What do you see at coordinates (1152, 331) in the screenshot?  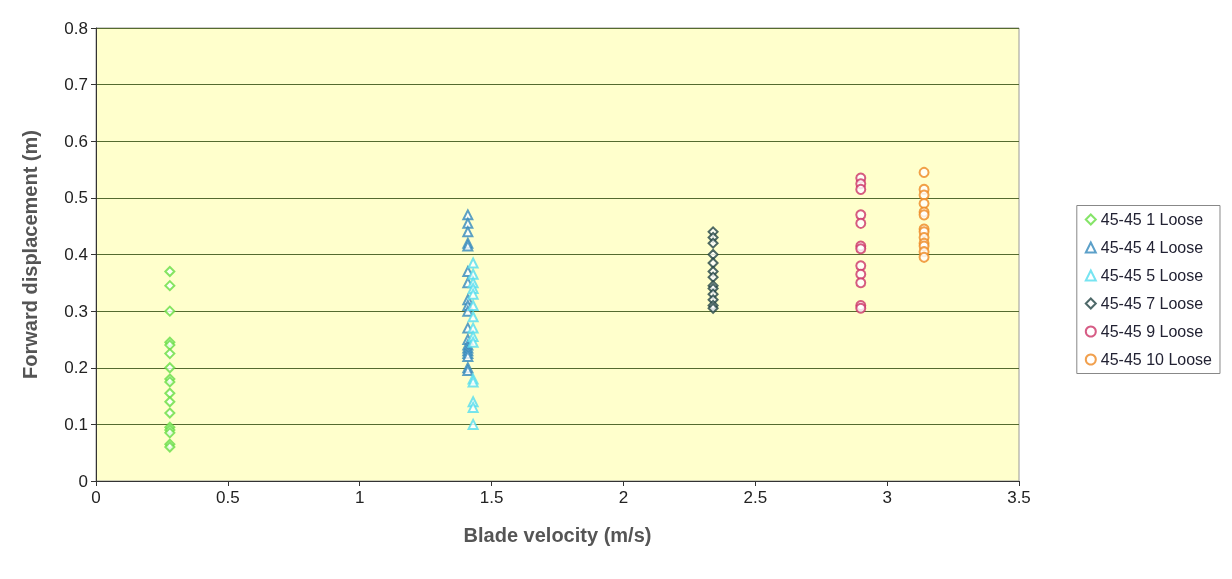 I see `legend-label: 45-45 9 Loose` at bounding box center [1152, 331].